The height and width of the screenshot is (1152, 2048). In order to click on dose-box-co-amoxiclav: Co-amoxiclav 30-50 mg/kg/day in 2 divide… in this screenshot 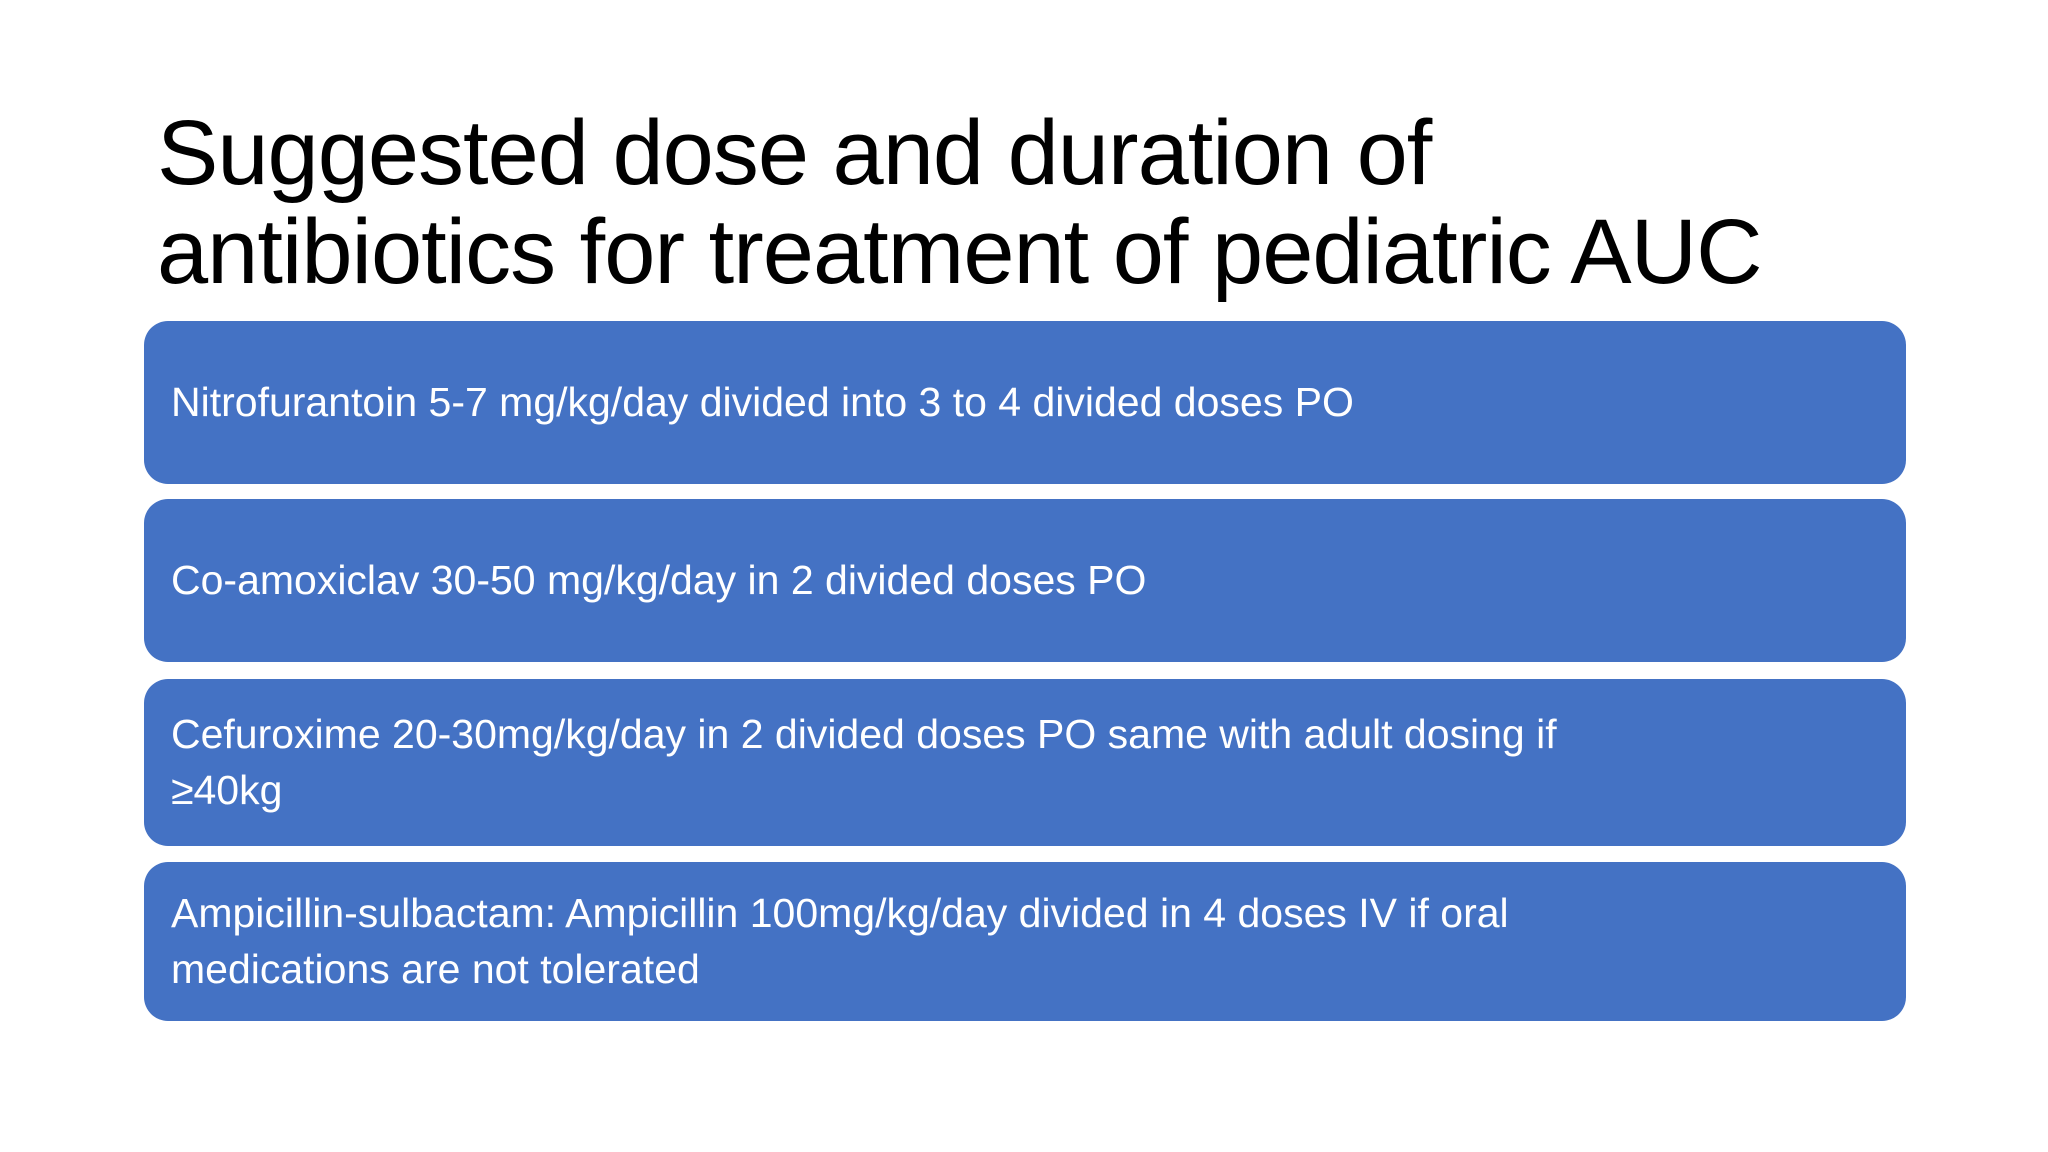, I will do `click(1025, 580)`.